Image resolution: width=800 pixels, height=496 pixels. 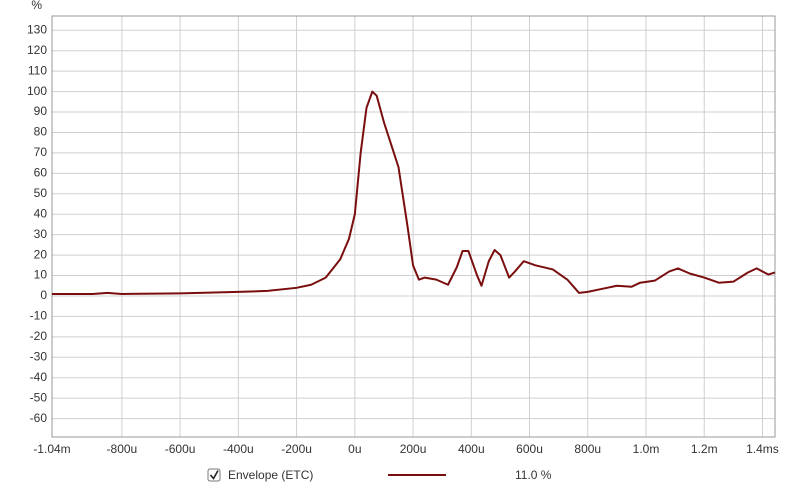 What do you see at coordinates (37, 70) in the screenshot?
I see `y-tick-label: 110` at bounding box center [37, 70].